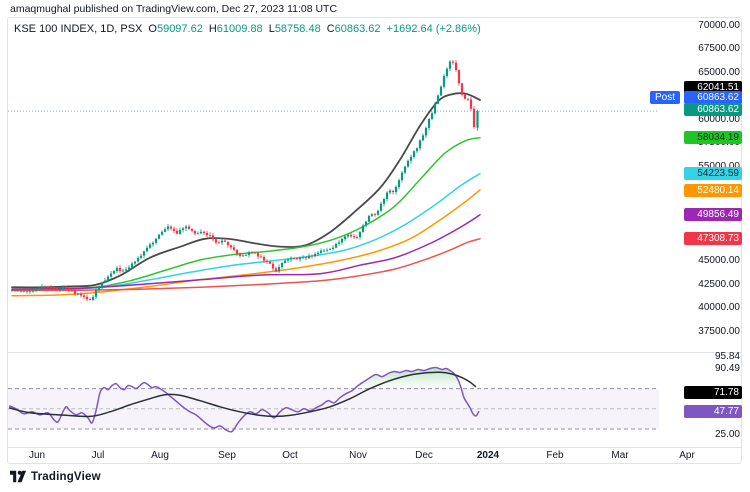 Image resolution: width=750 pixels, height=492 pixels. What do you see at coordinates (227, 455) in the screenshot?
I see `time-tick-Sep: Sep` at bounding box center [227, 455].